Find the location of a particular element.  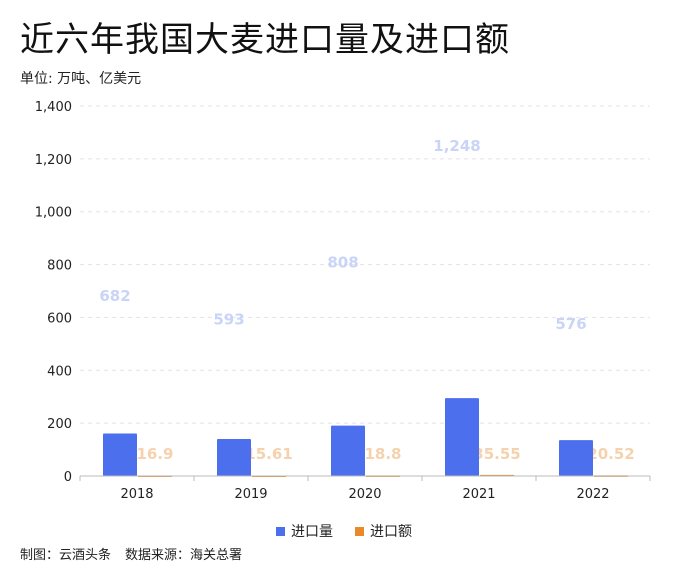

legend-item-volume: 进口量 is located at coordinates (304, 531).